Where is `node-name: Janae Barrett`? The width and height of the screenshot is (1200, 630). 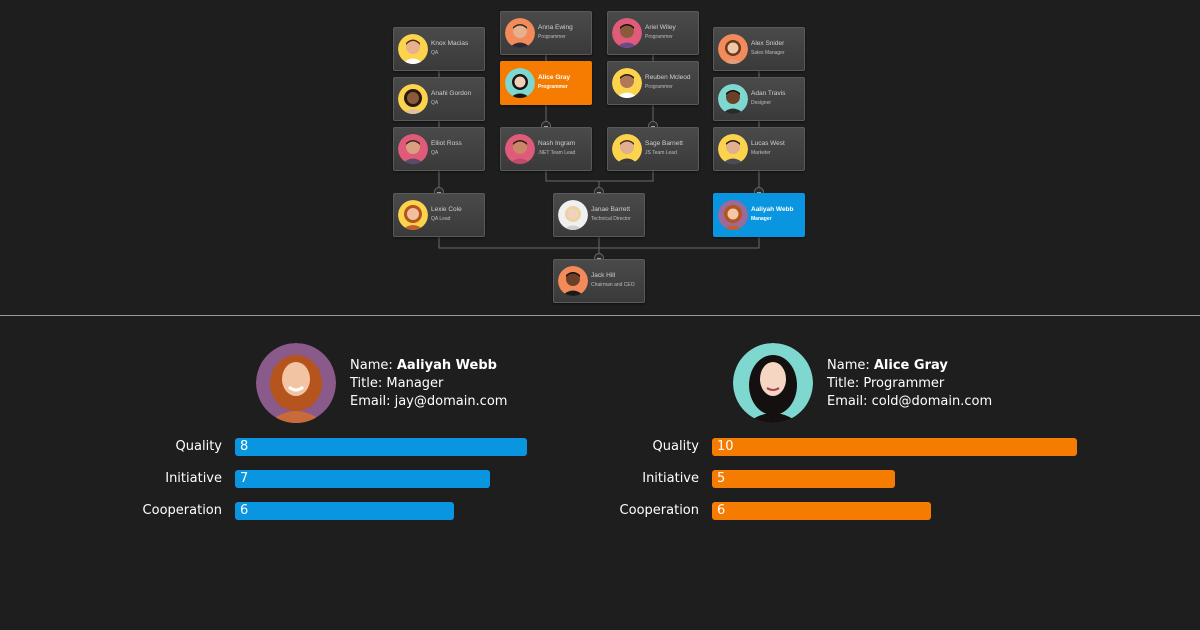
node-name: Janae Barrett is located at coordinates (611, 209).